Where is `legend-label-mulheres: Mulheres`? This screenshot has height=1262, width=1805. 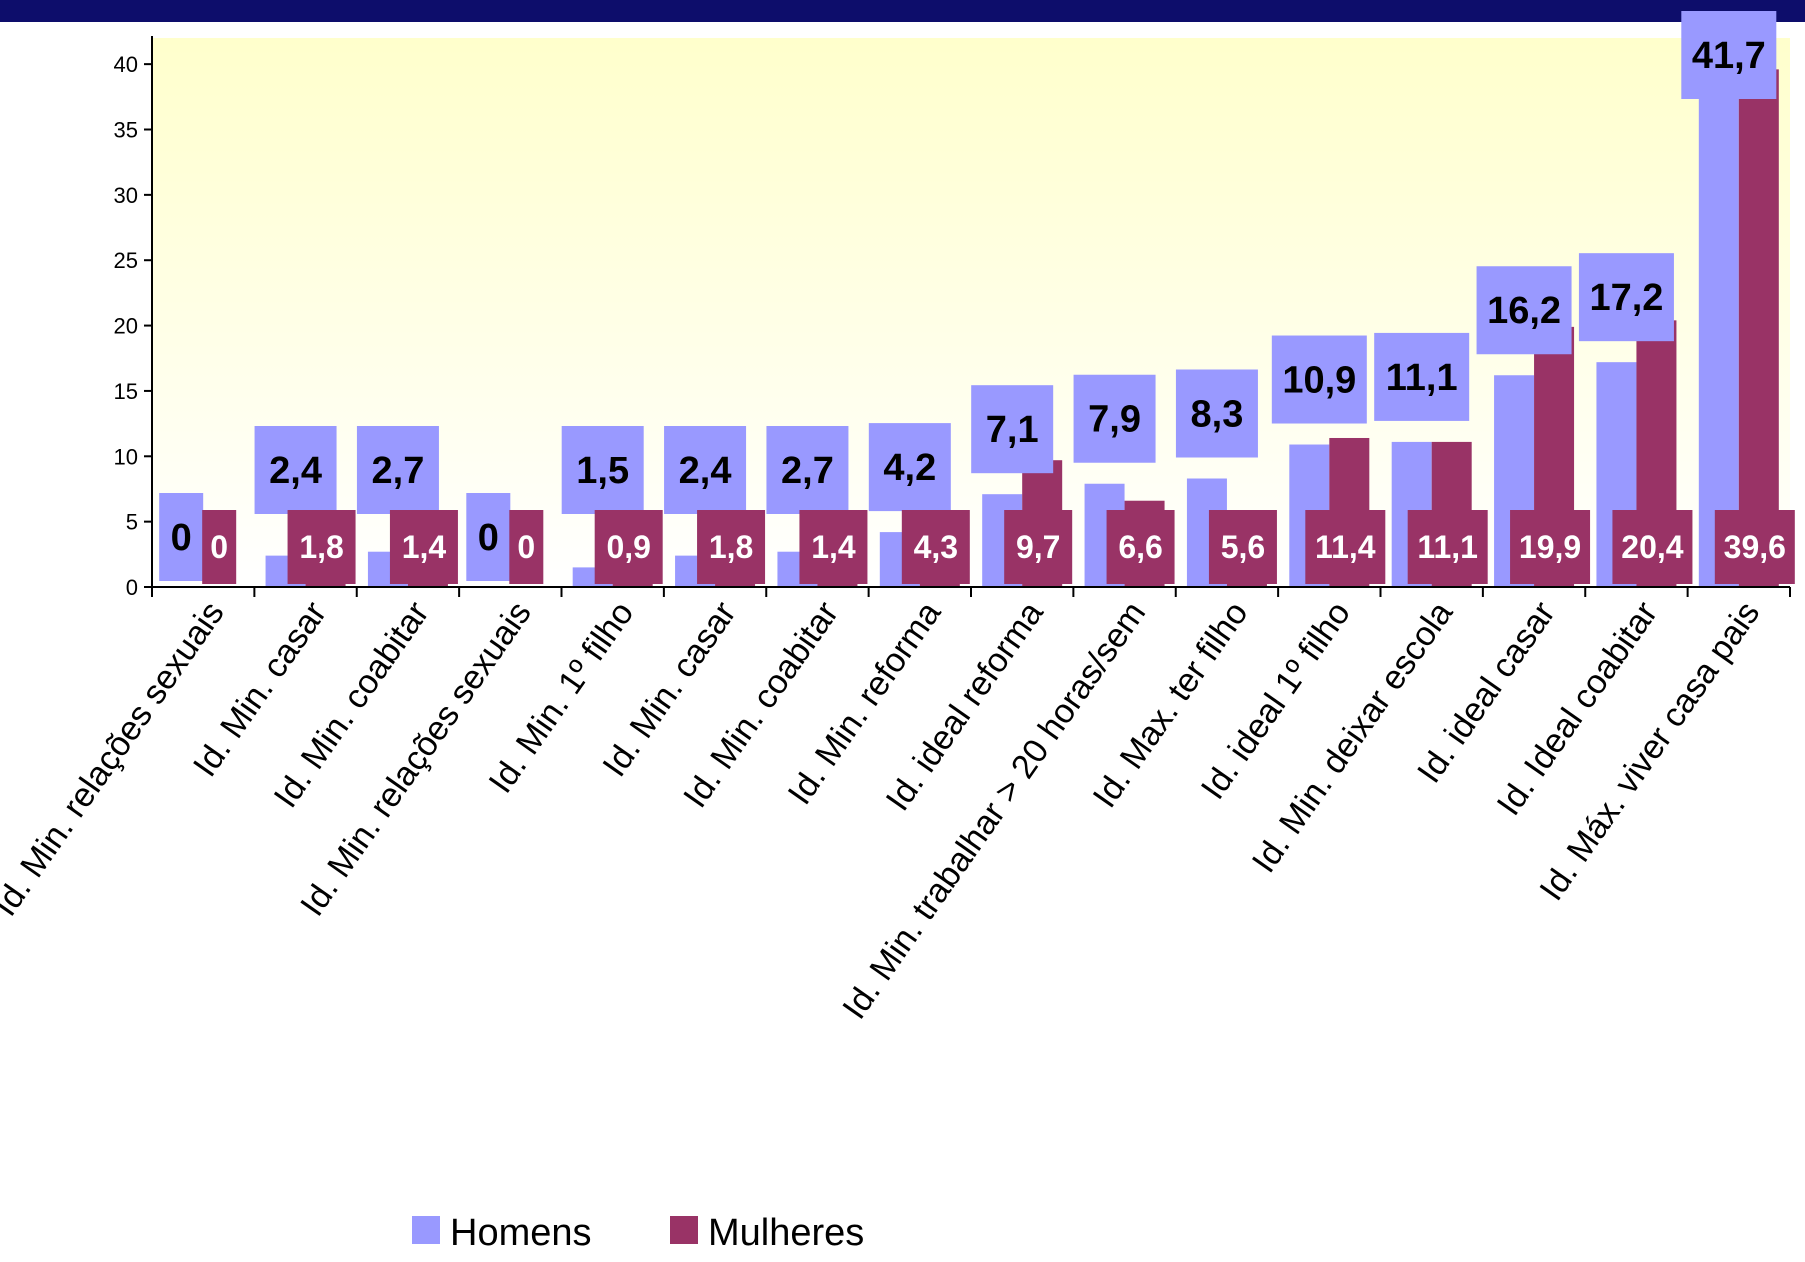
legend-label-mulheres: Mulheres is located at coordinates (786, 1233).